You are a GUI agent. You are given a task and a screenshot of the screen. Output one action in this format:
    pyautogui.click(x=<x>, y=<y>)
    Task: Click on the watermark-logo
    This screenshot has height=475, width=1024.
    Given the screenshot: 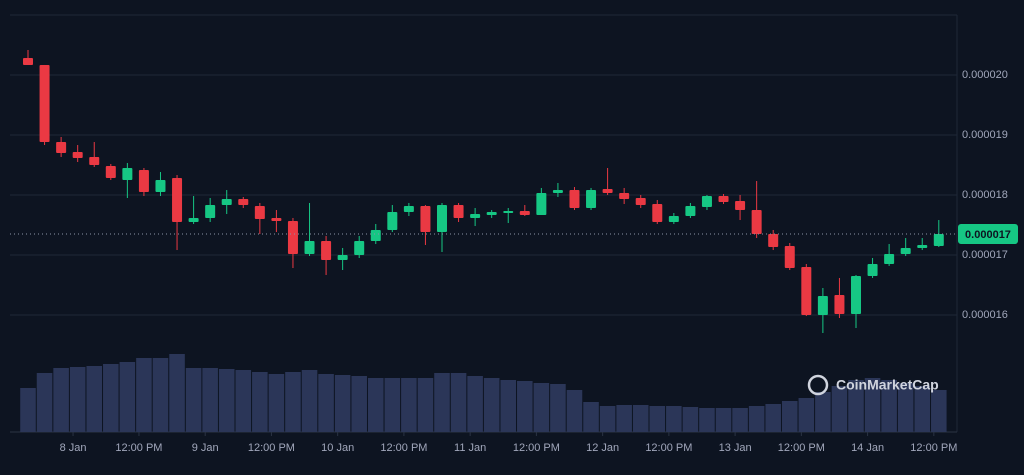 What is the action you would take?
    pyautogui.click(x=818, y=385)
    